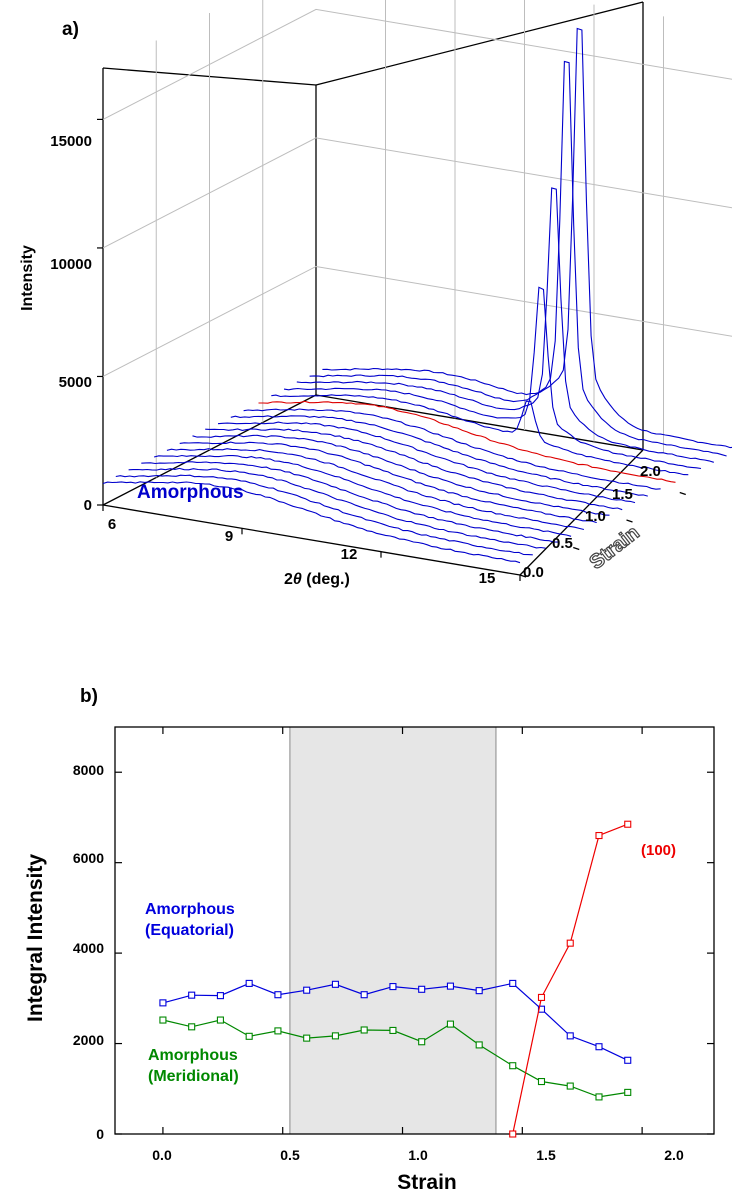 This screenshot has height=1194, width=732. What do you see at coordinates (89, 696) in the screenshot?
I see `panel-b-label: b)` at bounding box center [89, 696].